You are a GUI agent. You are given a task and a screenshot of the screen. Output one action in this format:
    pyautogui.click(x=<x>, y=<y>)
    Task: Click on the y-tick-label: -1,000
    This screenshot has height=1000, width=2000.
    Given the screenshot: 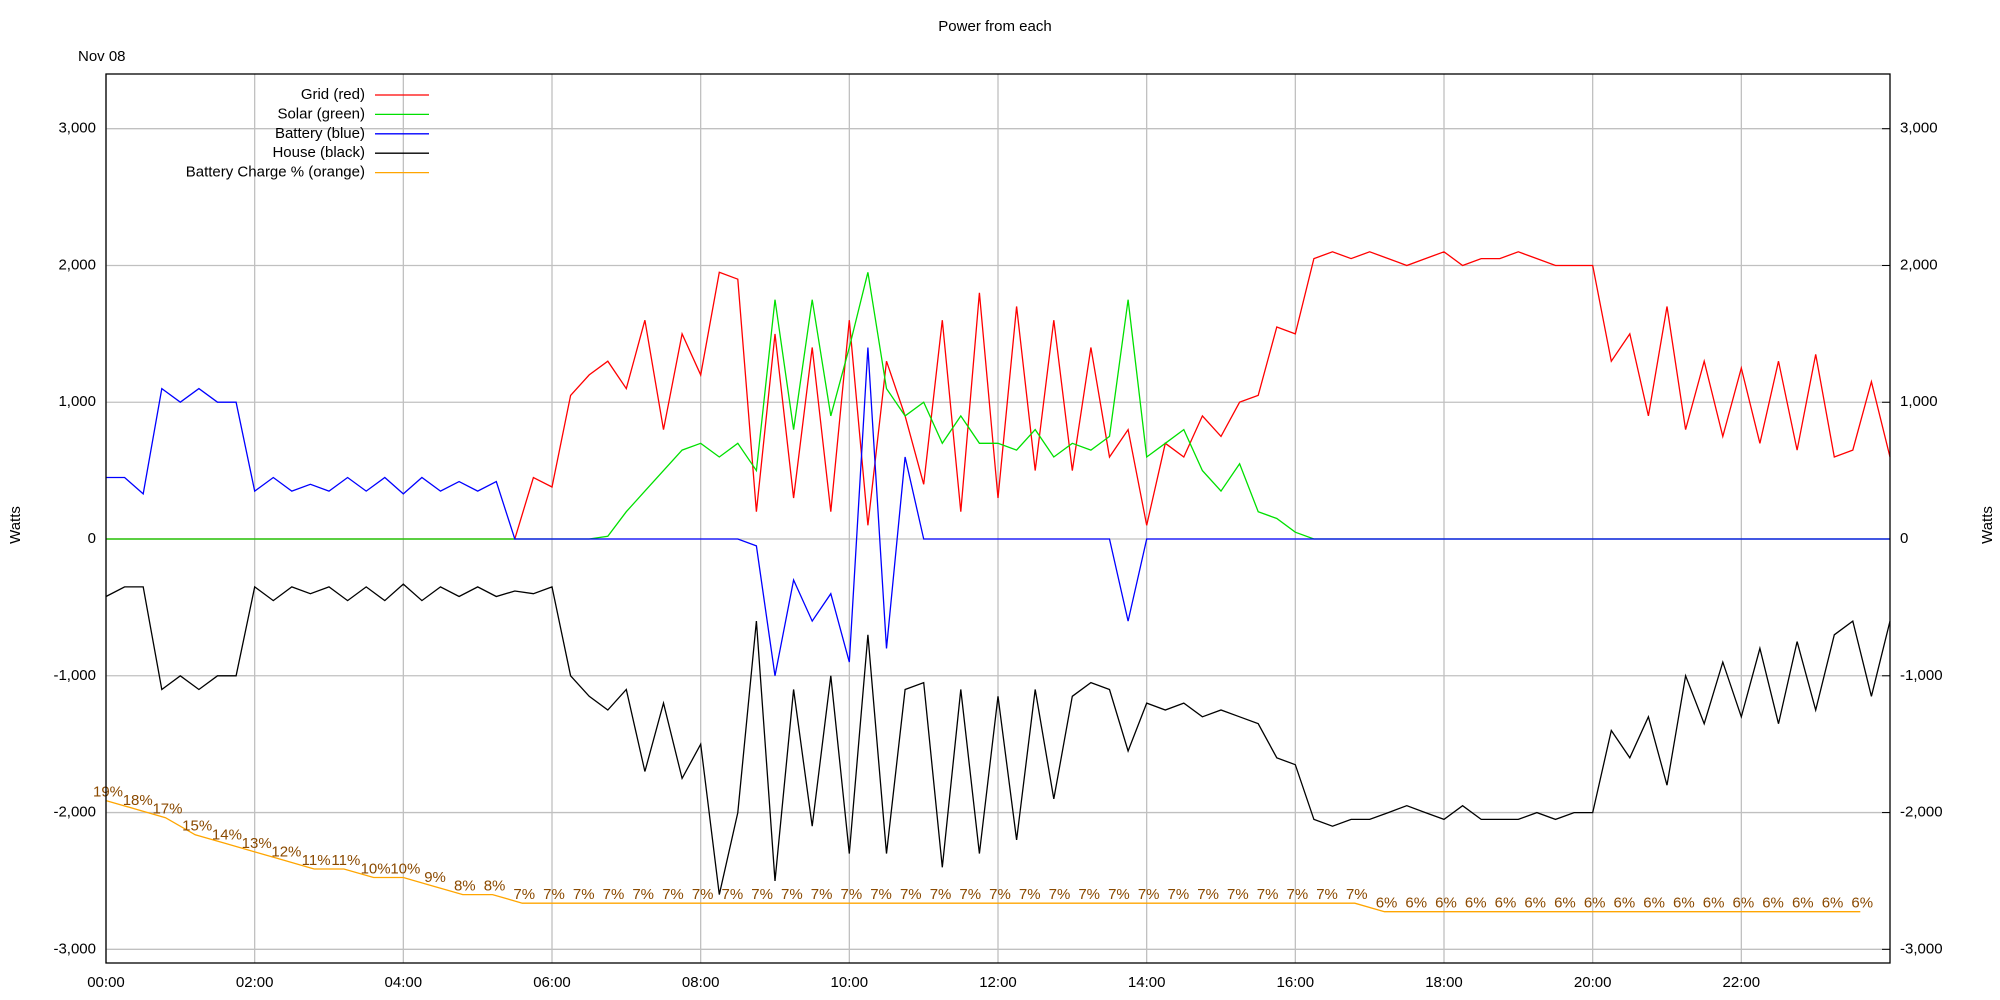 What is the action you would take?
    pyautogui.click(x=74, y=675)
    